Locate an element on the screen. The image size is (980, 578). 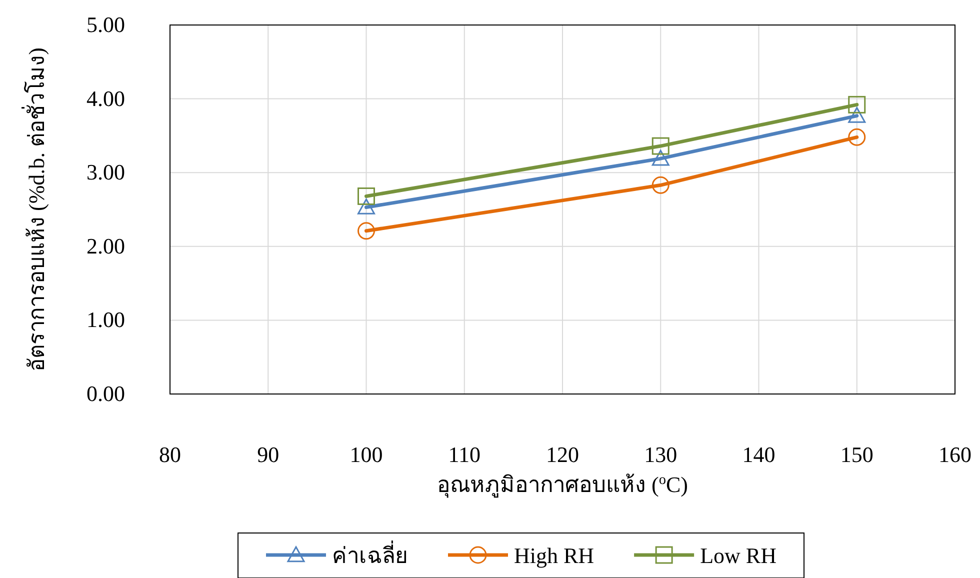
x-tick-label: 150 is located at coordinates (857, 454).